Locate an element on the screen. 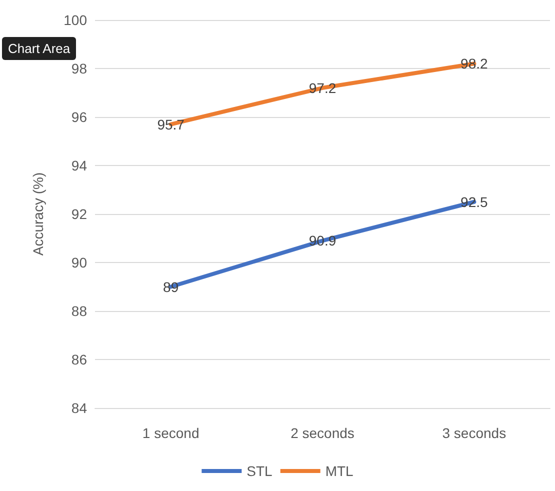 This screenshot has height=491, width=555. legend-label: STL is located at coordinates (259, 471).